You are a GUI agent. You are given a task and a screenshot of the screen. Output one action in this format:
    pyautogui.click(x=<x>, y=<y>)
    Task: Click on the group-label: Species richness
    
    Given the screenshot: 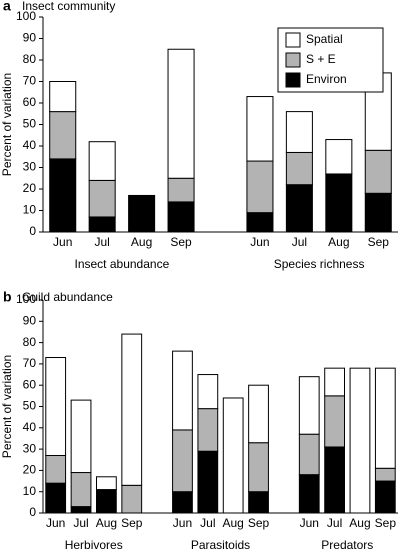 What is the action you would take?
    pyautogui.click(x=319, y=264)
    